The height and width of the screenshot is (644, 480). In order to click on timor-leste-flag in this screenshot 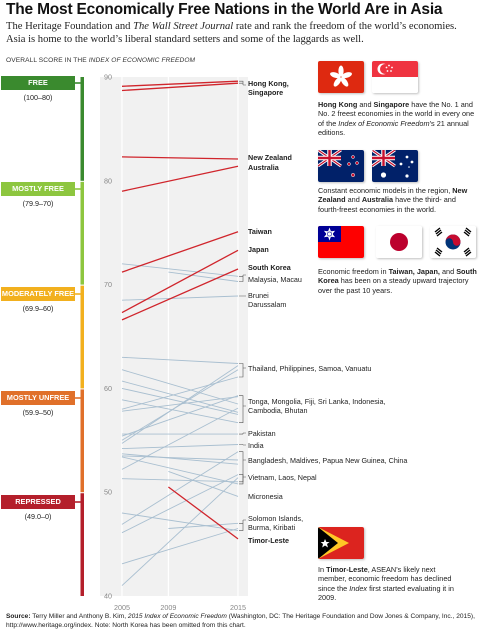, I will do `click(341, 543)`.